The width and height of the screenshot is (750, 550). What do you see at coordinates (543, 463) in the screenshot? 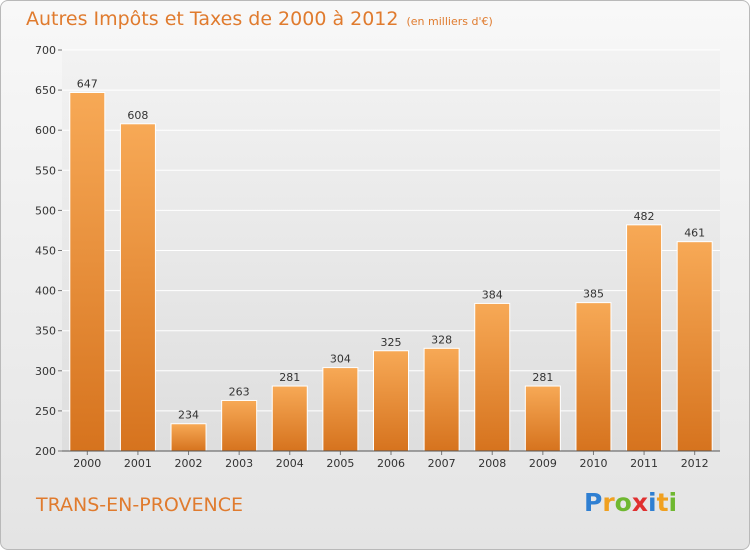
I see `x-tick-label-2009: 2009` at bounding box center [543, 463].